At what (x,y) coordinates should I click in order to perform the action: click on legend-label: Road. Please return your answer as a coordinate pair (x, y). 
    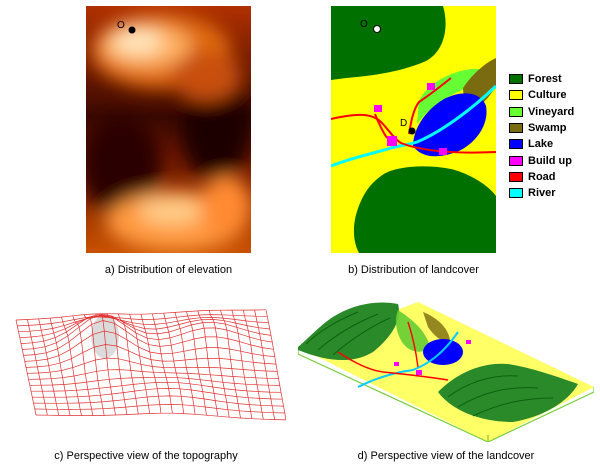
    Looking at the image, I should click on (542, 176).